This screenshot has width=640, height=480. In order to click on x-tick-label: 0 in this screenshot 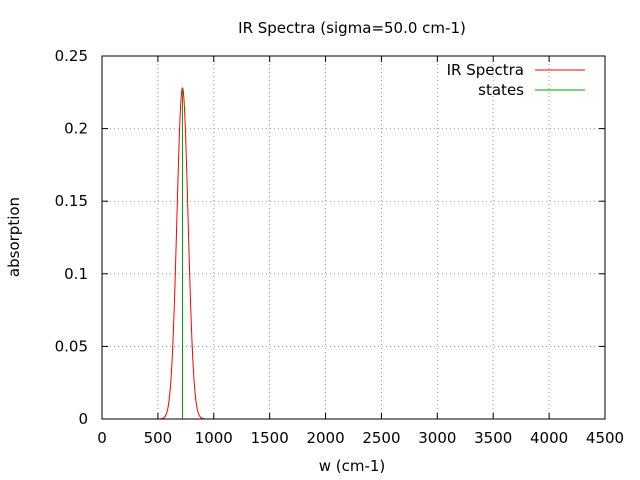, I will do `click(102, 438)`.